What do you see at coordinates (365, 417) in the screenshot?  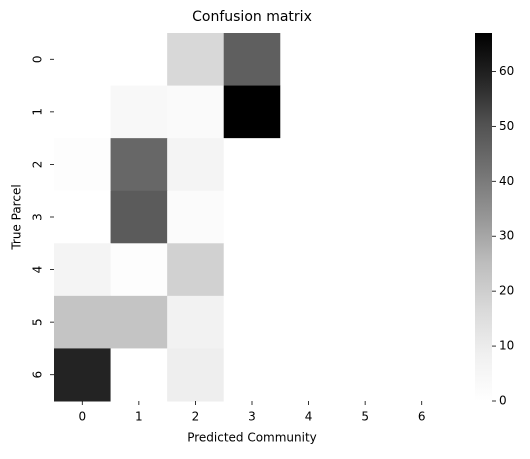 I see `x-tick-label: 5` at bounding box center [365, 417].